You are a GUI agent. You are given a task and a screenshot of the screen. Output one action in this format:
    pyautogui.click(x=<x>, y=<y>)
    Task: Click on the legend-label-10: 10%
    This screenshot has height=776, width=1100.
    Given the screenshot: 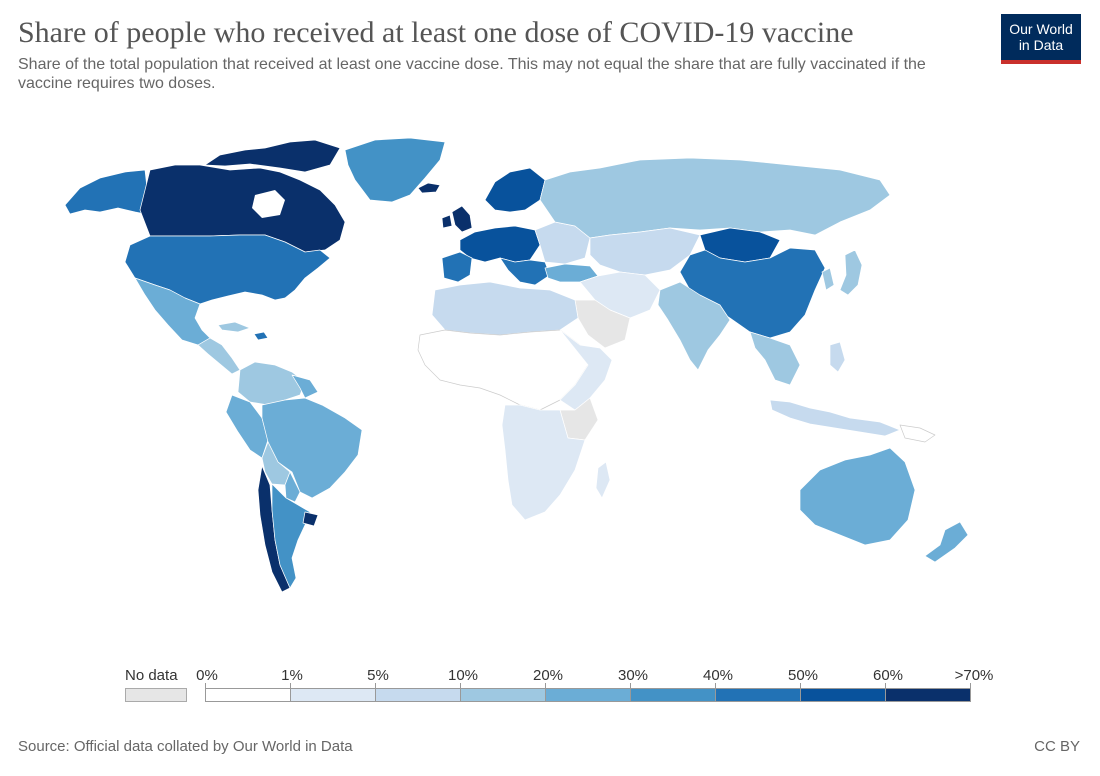 What is the action you would take?
    pyautogui.click(x=463, y=675)
    